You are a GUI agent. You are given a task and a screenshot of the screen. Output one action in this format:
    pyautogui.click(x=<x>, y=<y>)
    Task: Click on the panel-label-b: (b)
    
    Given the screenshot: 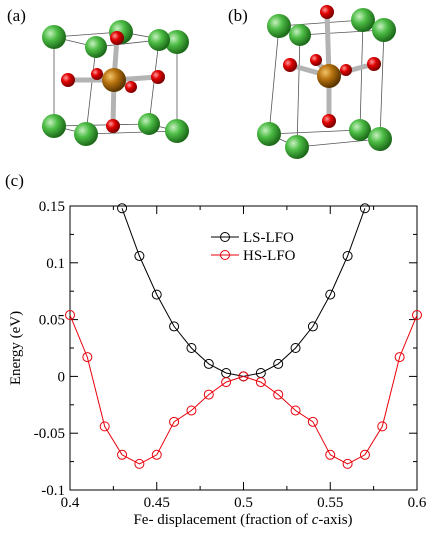 What is the action you would take?
    pyautogui.click(x=238, y=15)
    